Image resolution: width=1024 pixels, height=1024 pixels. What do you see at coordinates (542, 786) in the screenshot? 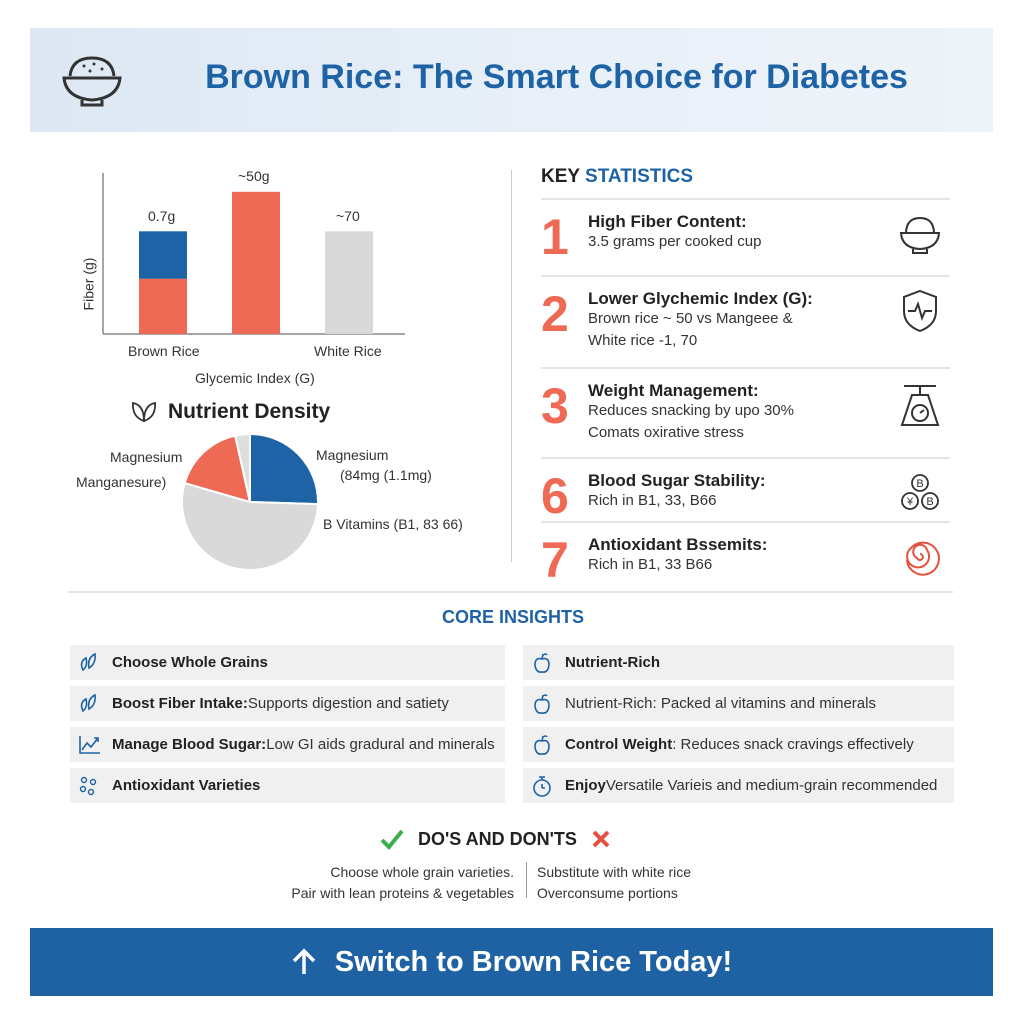
I see `stopwatch-icon` at bounding box center [542, 786].